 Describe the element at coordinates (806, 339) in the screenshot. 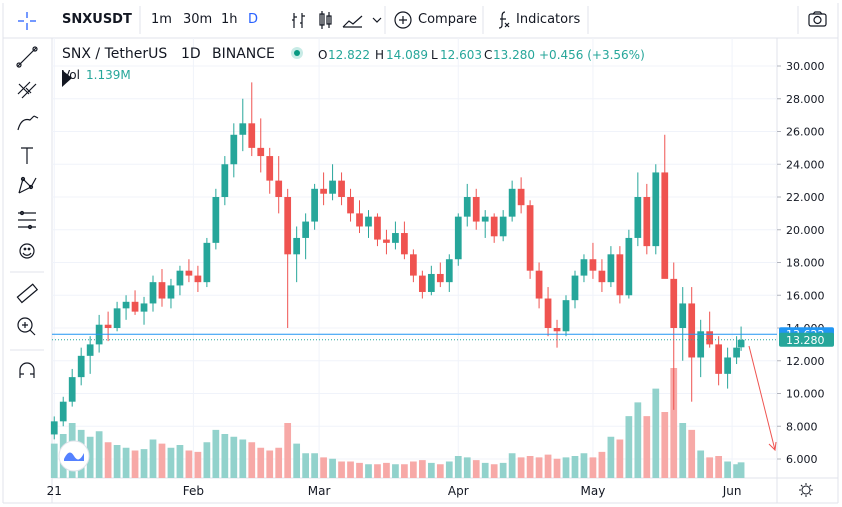

I see `price-label-bg` at that location.